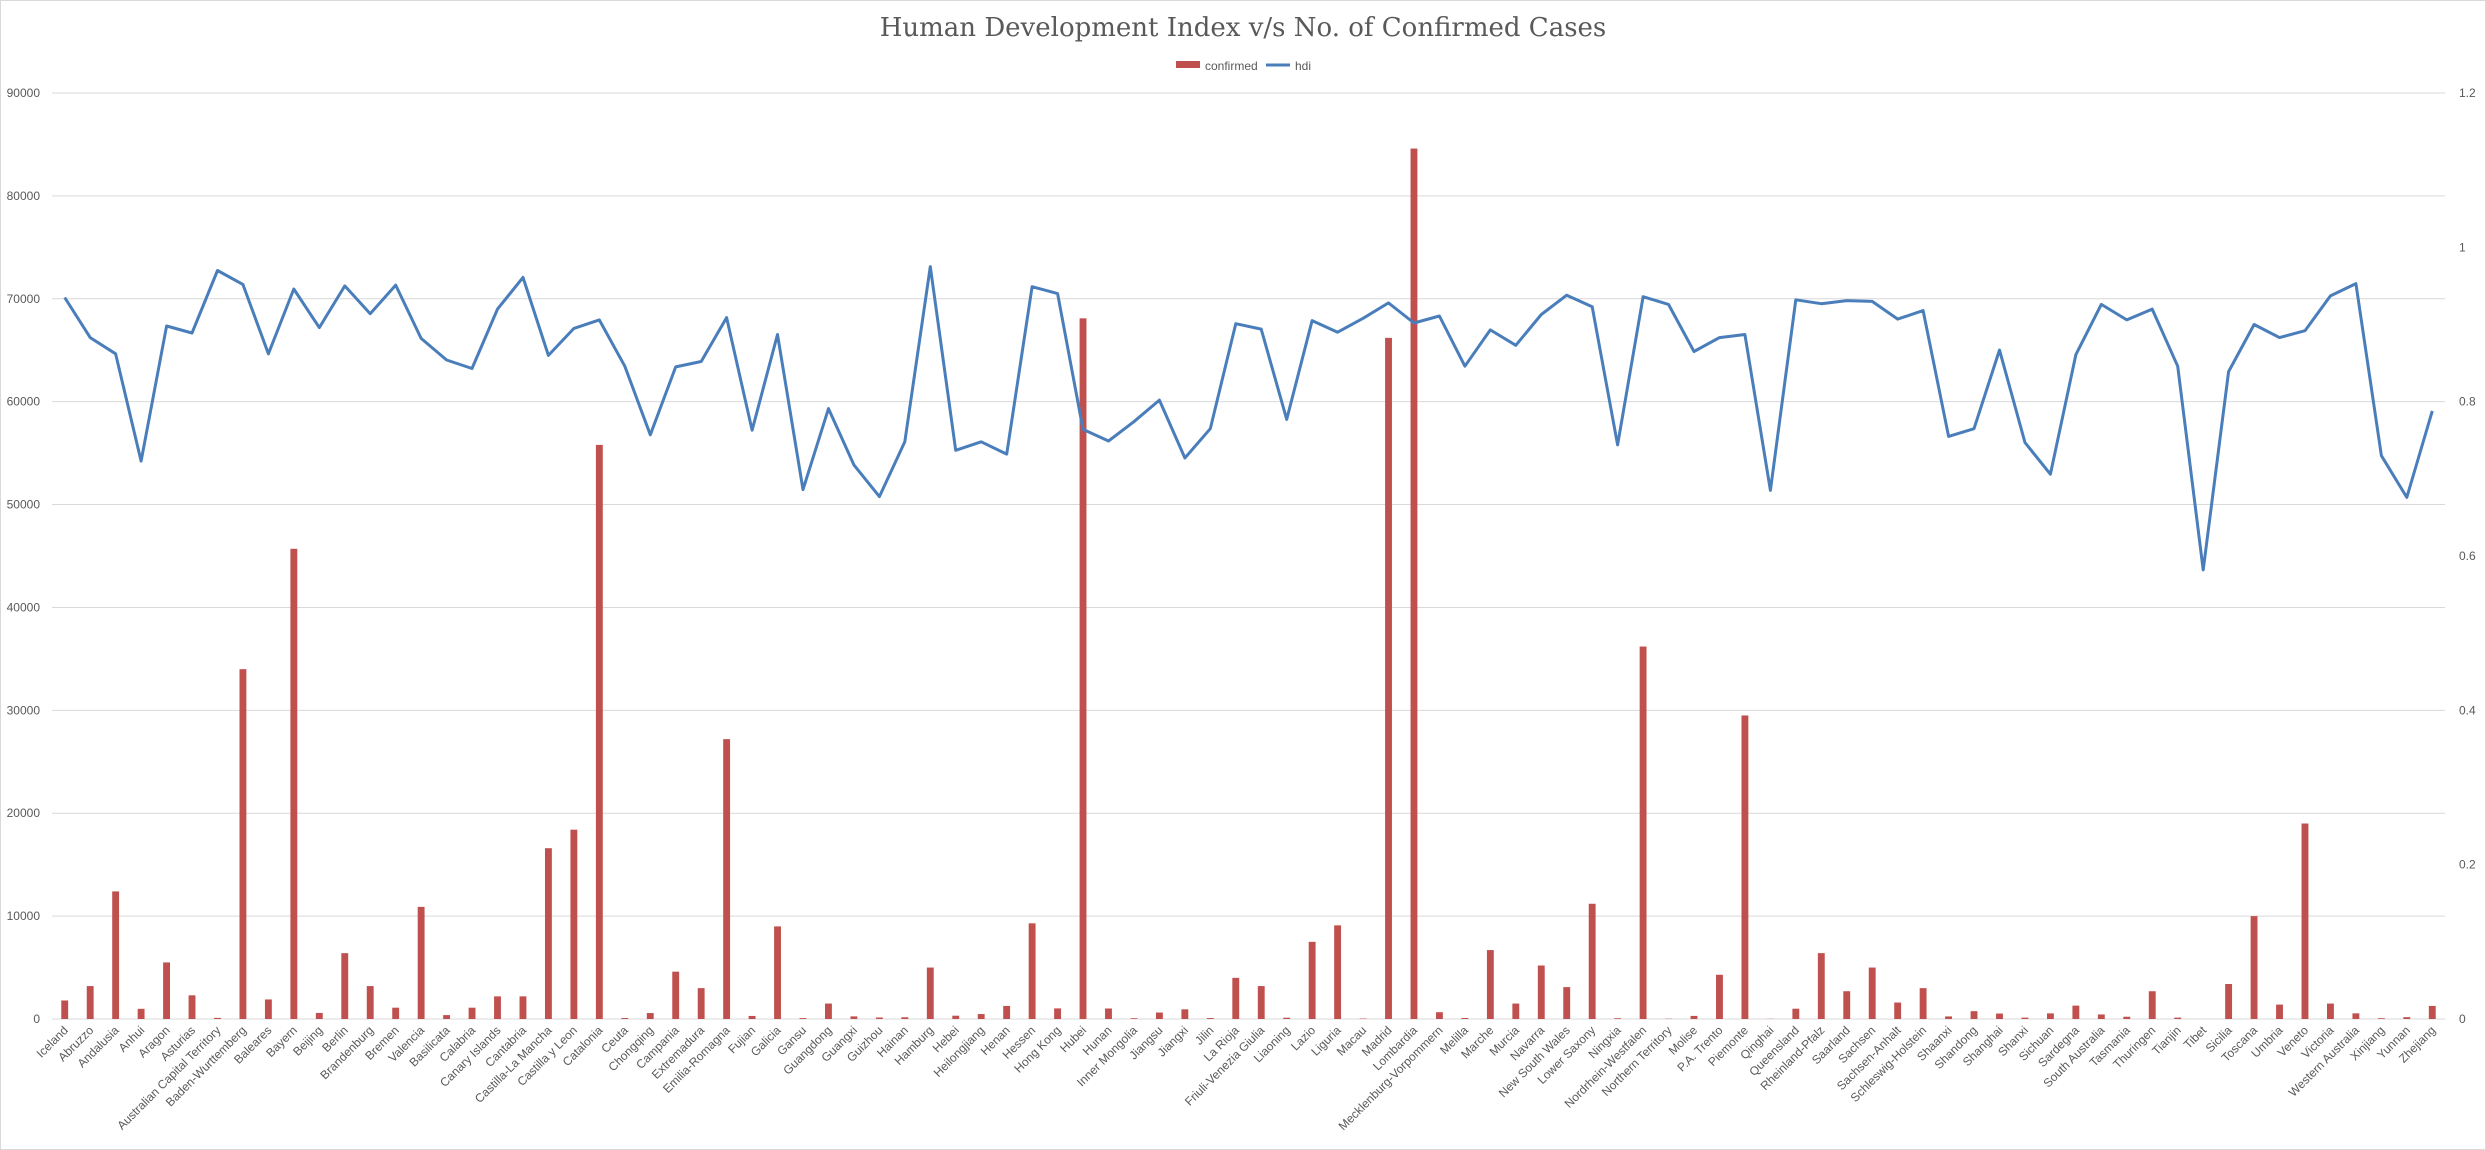  What do you see at coordinates (2467, 865) in the screenshot?
I see `right-tick-label: 0.2` at bounding box center [2467, 865].